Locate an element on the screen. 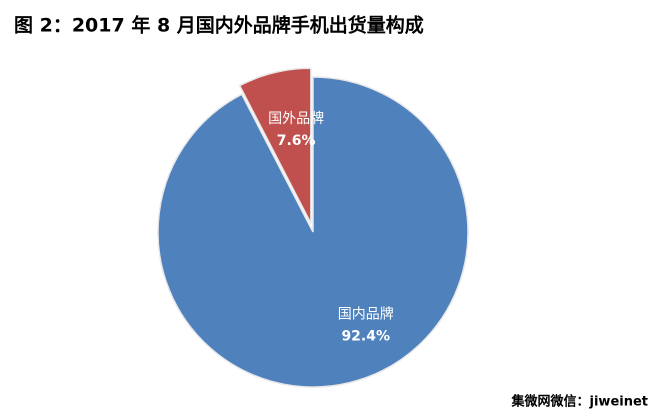 The image size is (662, 418). chart-title: 图 2：2017 年 8 月国内外品牌手机出货量构成 is located at coordinates (219, 25).